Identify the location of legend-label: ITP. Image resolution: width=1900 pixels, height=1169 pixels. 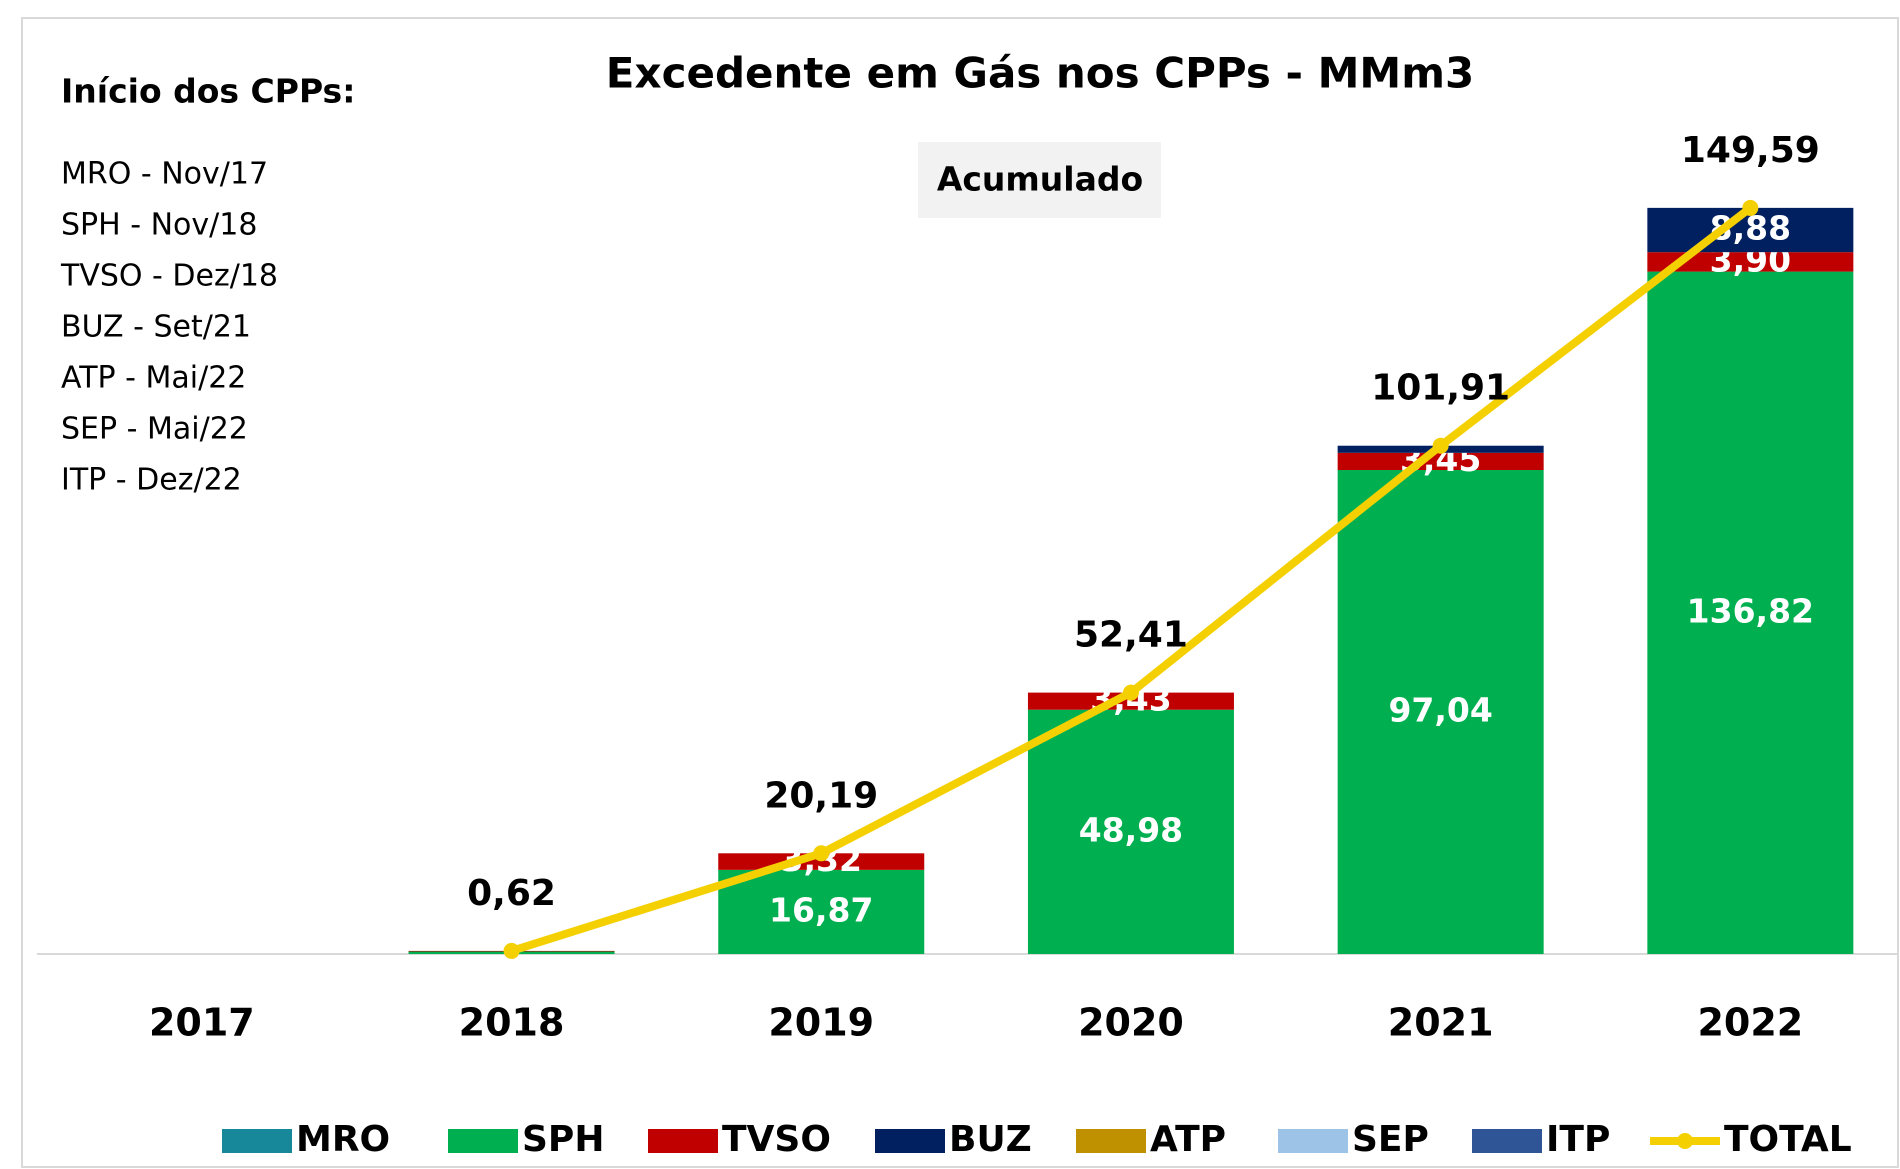
(1578, 1139).